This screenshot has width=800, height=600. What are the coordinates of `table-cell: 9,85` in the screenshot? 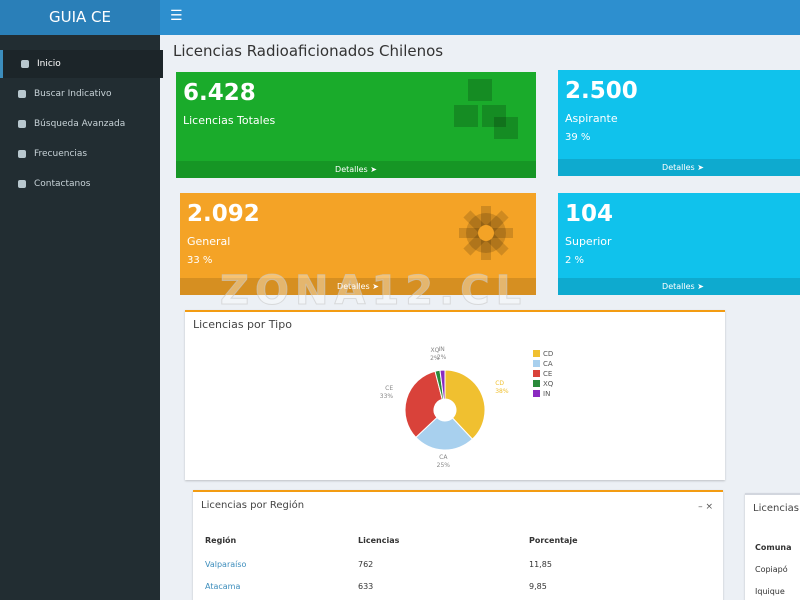 It's located at (538, 586).